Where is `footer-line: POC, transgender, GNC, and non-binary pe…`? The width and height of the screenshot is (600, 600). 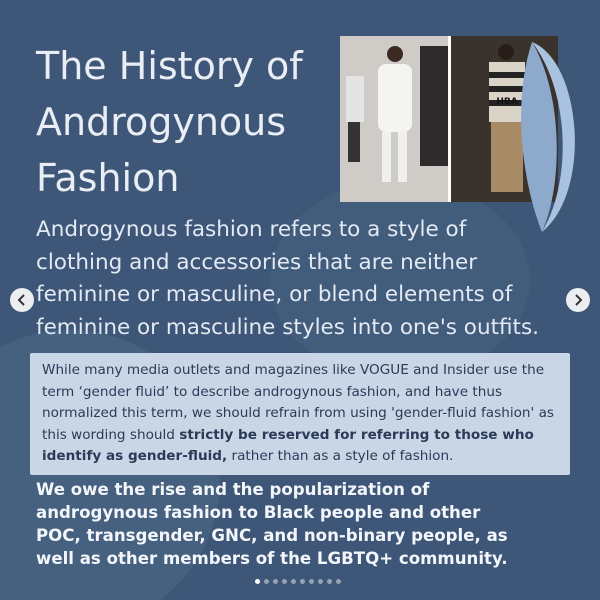 footer-line: POC, transgender, GNC, and non-binary pe… is located at coordinates (272, 535).